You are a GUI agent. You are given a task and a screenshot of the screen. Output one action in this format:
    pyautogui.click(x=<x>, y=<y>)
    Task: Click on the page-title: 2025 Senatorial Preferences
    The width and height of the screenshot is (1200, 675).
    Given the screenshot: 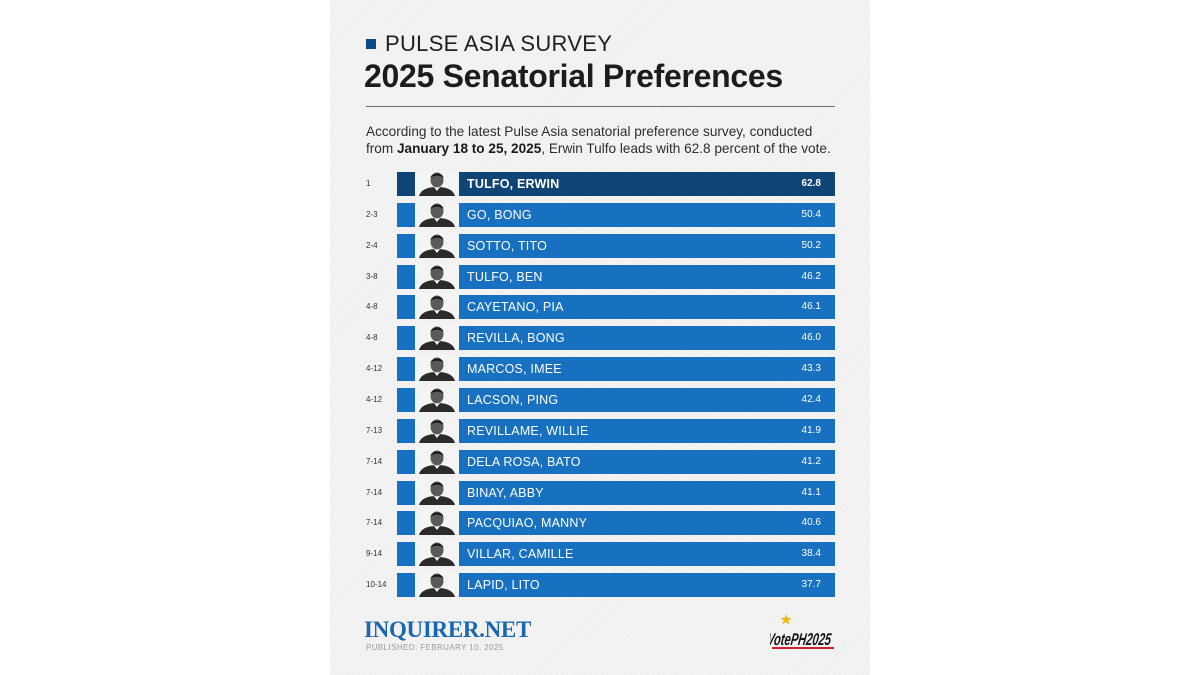 What is the action you would take?
    pyautogui.click(x=573, y=76)
    